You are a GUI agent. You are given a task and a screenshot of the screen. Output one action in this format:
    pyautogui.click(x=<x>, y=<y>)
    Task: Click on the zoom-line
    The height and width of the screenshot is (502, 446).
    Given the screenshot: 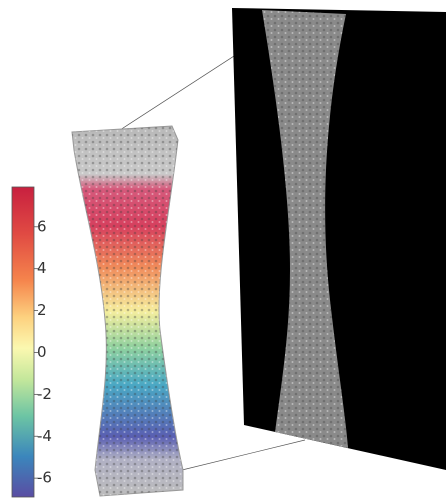 What is the action you would take?
    pyautogui.click(x=243, y=455)
    